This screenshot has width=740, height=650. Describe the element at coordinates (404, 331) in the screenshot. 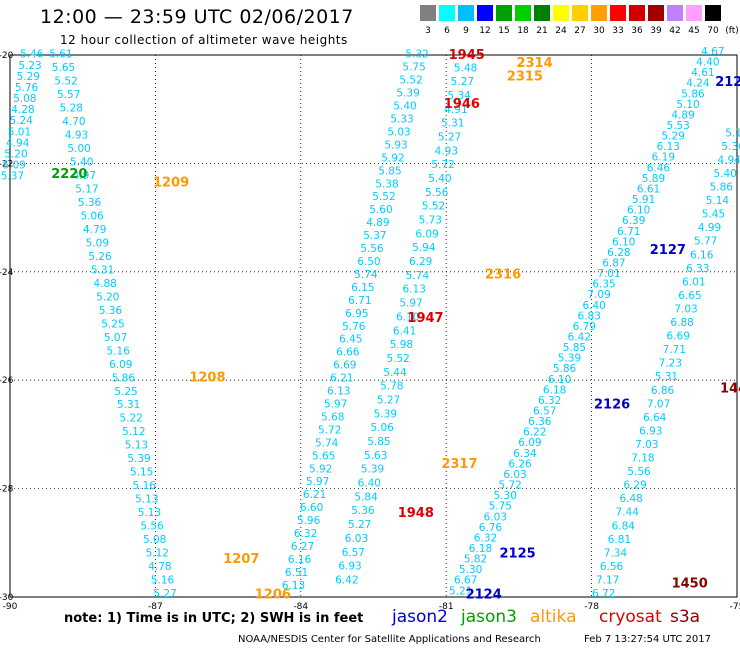

I see `wave-height-value: 6.41` at that location.